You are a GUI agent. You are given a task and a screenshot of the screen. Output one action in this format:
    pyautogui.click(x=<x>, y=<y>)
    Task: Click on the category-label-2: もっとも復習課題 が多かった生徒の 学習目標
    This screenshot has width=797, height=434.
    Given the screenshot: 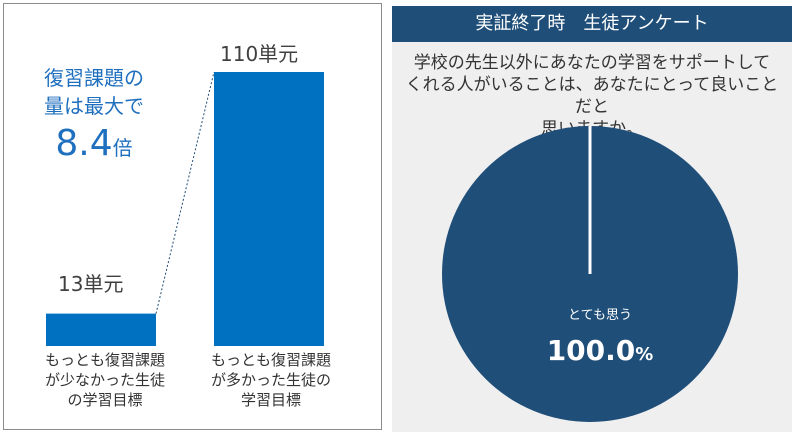 What is the action you would take?
    pyautogui.click(x=271, y=380)
    